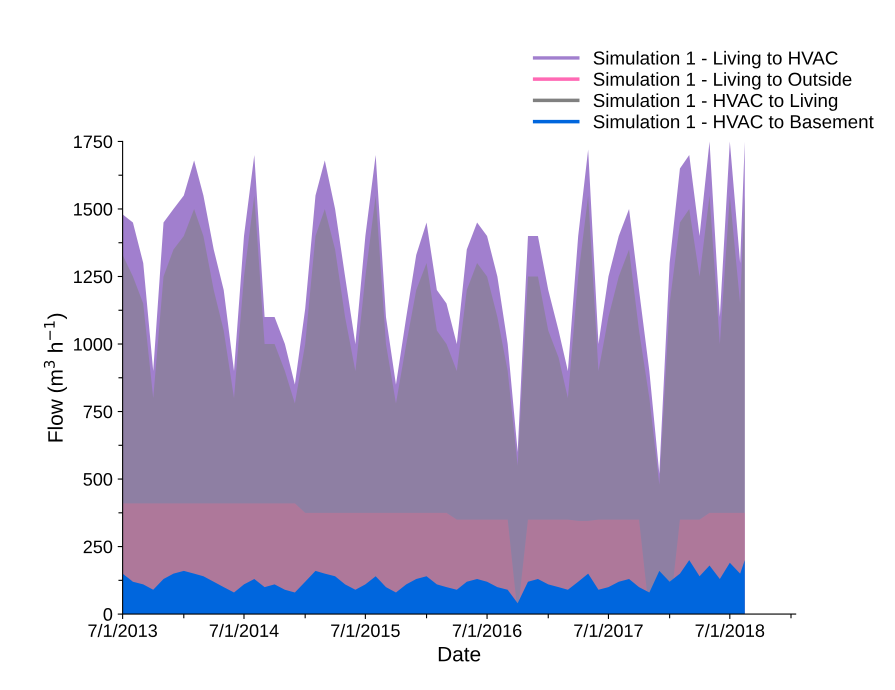  Describe the element at coordinates (730, 631) in the screenshot. I see `x-tick-label: 7/1/2018` at that location.